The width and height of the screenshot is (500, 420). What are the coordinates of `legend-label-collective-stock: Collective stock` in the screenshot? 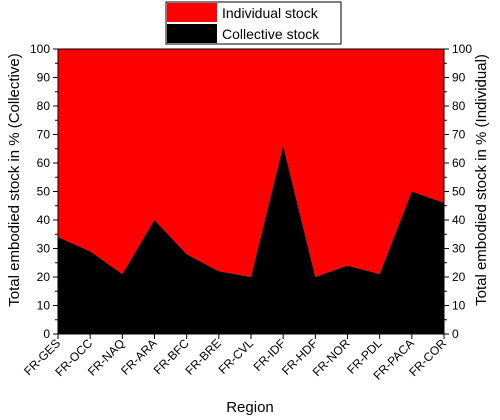 It's located at (271, 34).